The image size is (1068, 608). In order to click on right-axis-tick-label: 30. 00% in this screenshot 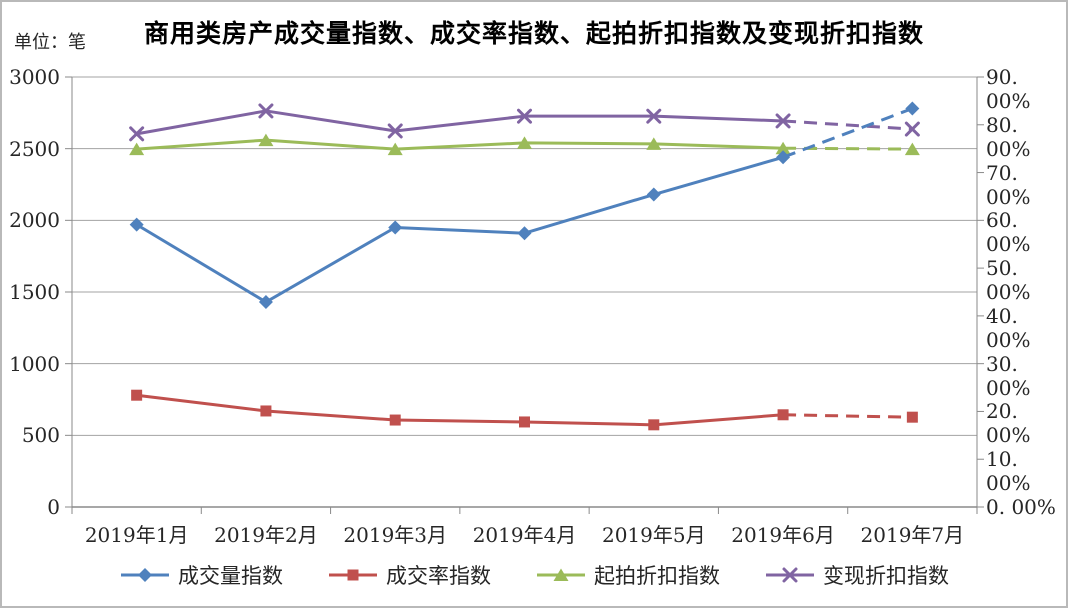, I will do `click(1008, 375)`.